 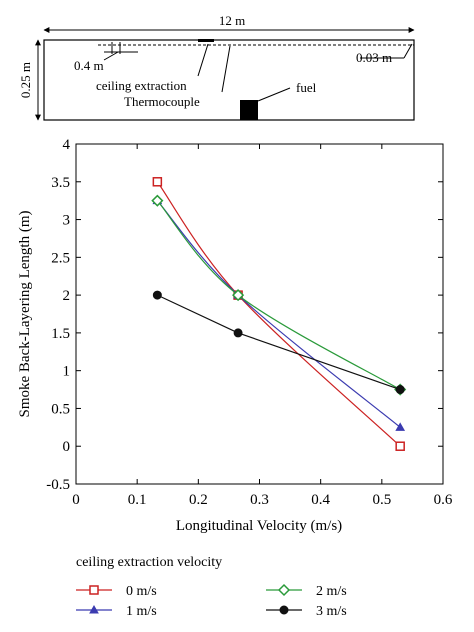 I want to click on y-axis-title: Smoke Back-Layering Length (m), so click(x=25, y=313).